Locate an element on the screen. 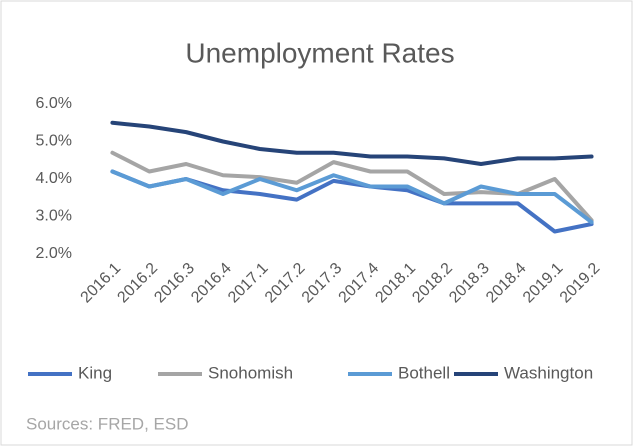 Image resolution: width=634 pixels, height=447 pixels. legend-label: Snohomish is located at coordinates (250, 372).